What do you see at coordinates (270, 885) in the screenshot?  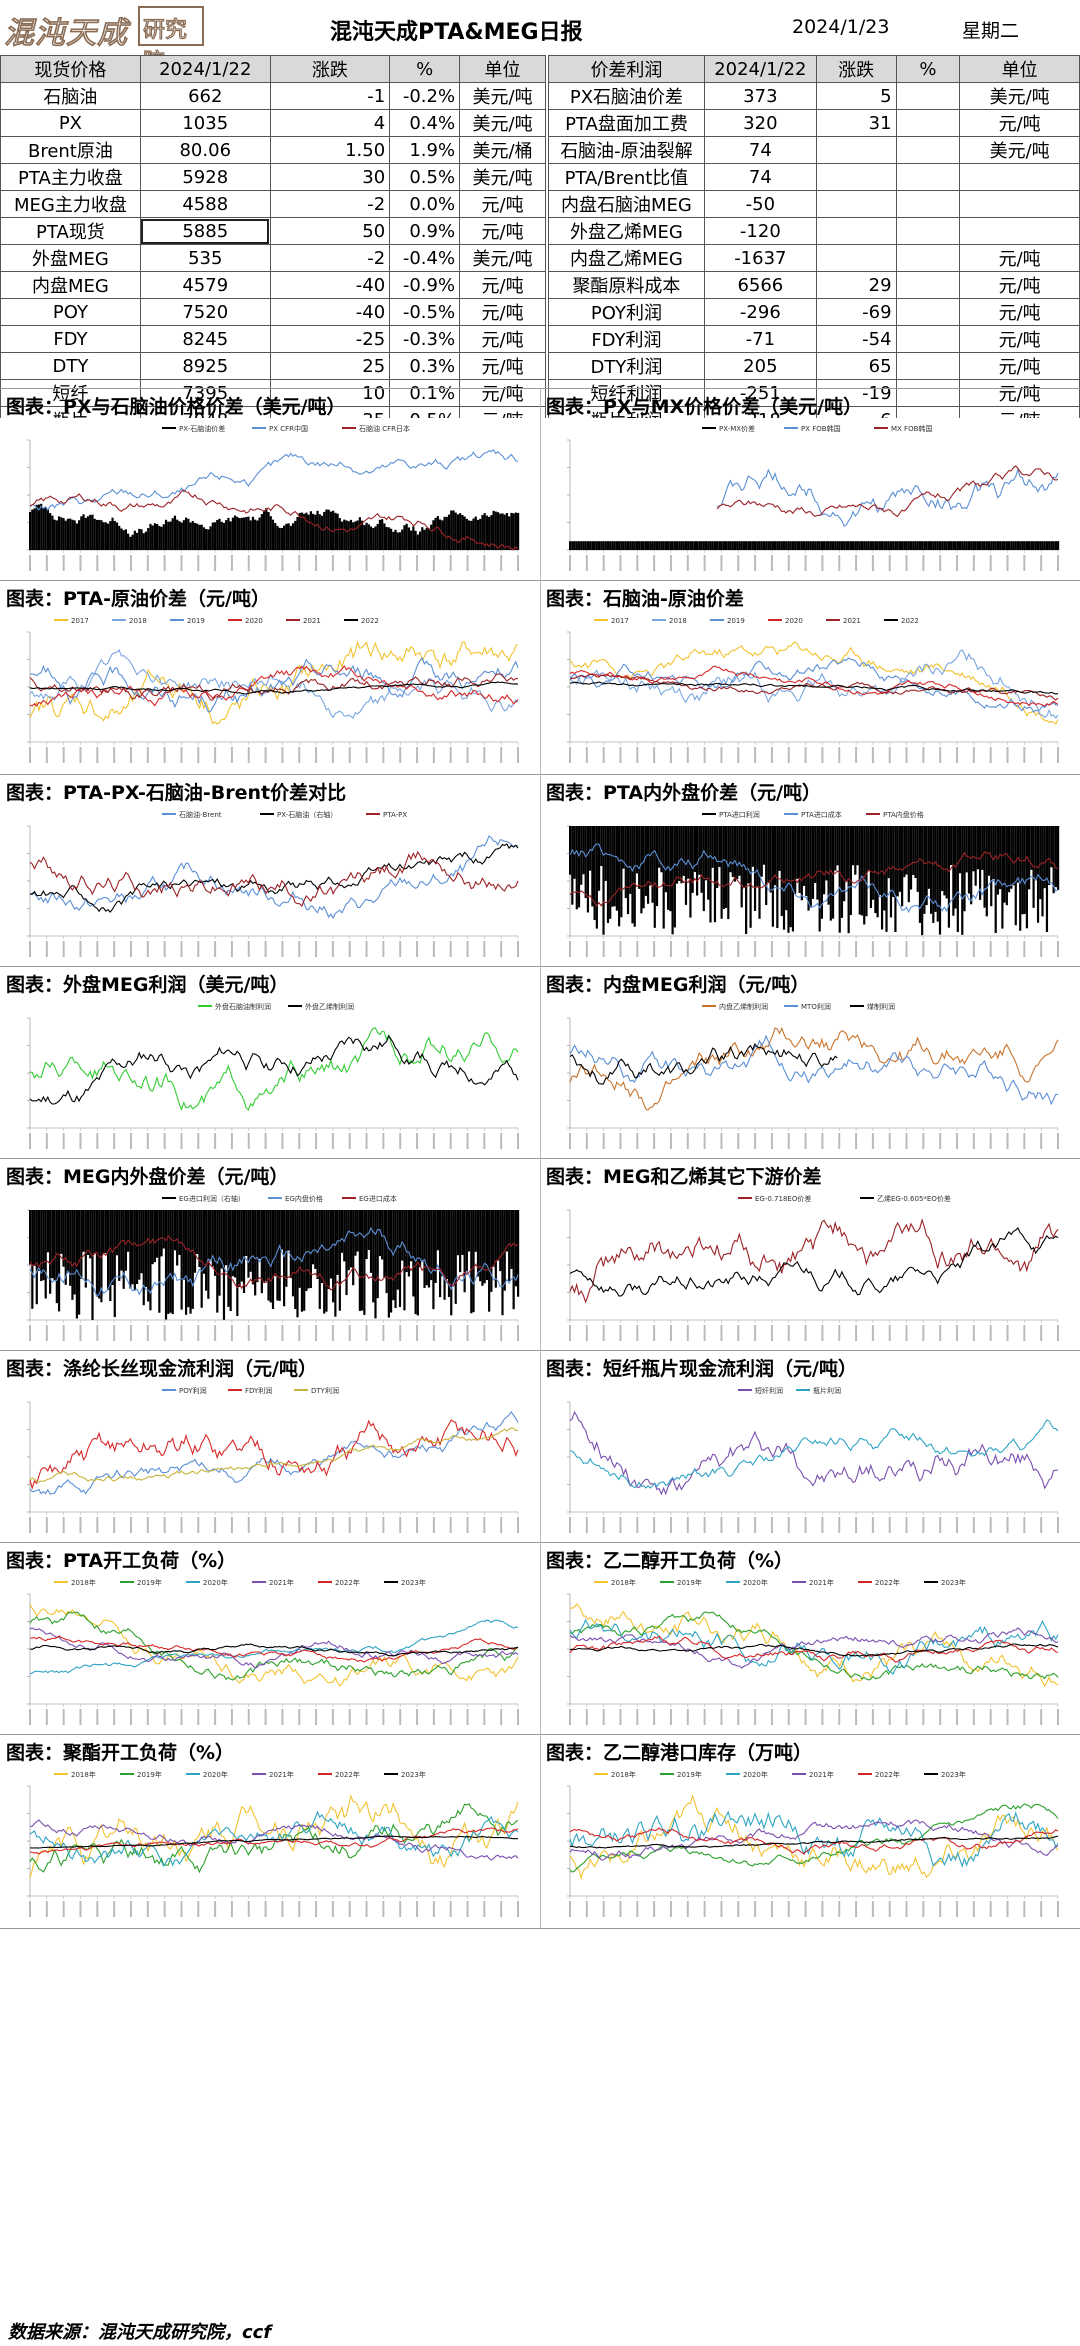 I see `chart-plot: 石脑油-Brent PX-石脑油（右轴） PTA-PX` at bounding box center [270, 885].